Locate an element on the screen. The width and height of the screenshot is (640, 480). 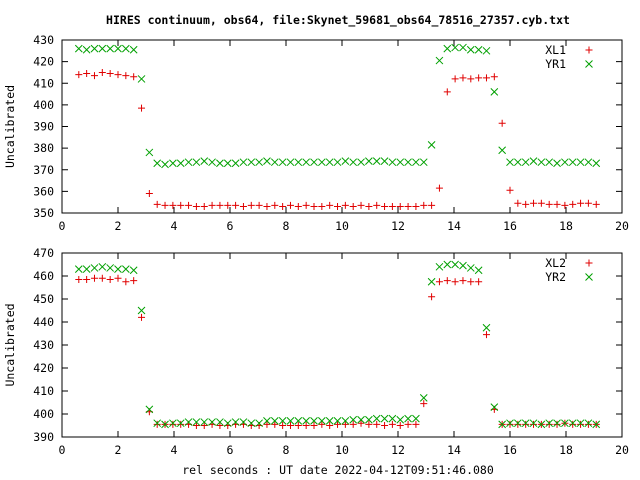
y-tick-label: 350 is located at coordinates (43, 213).